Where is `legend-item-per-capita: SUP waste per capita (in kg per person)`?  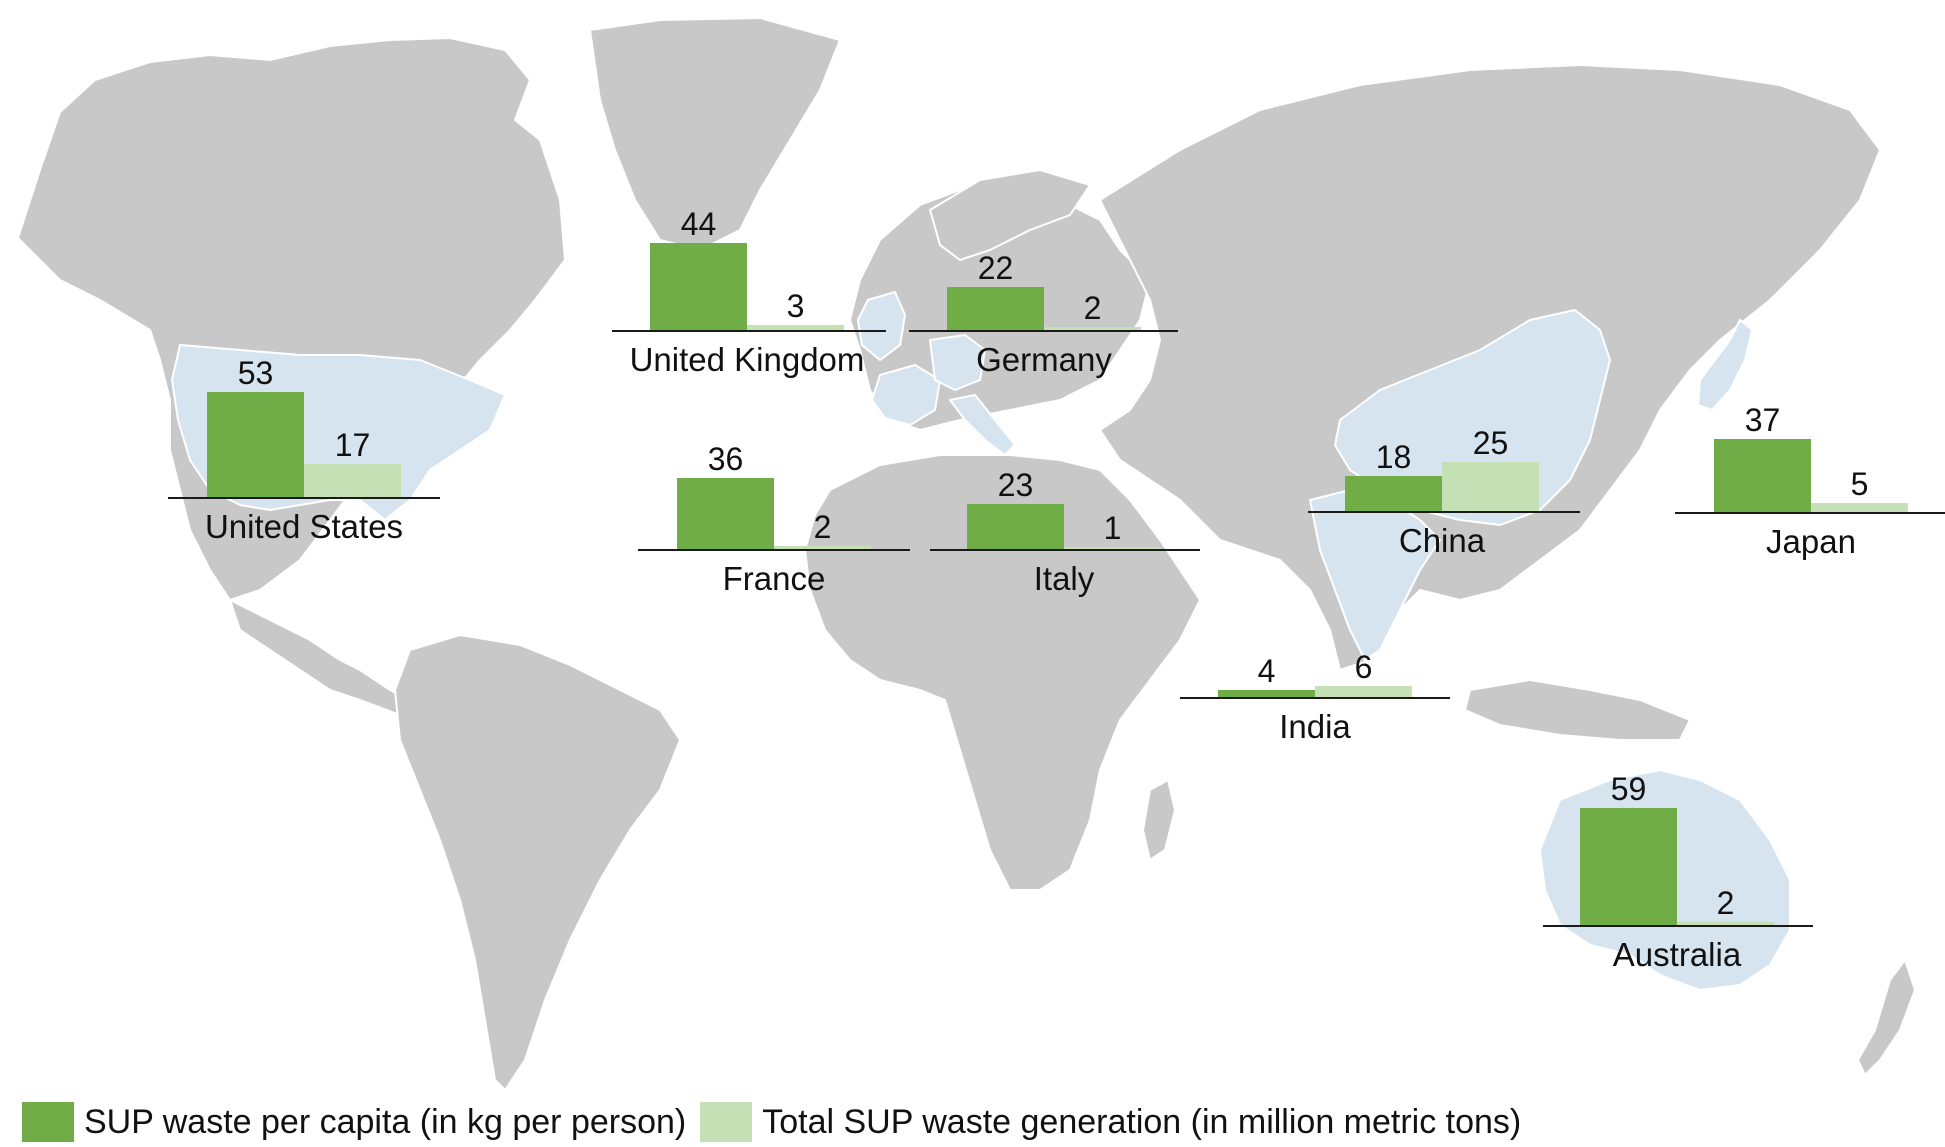 legend-item-per-capita: SUP waste per capita (in kg per person) is located at coordinates (354, 1122).